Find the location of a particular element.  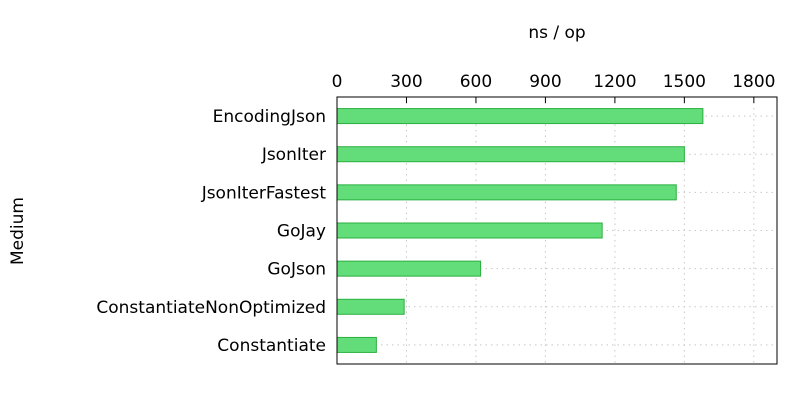

bar-gojay is located at coordinates (469, 230).